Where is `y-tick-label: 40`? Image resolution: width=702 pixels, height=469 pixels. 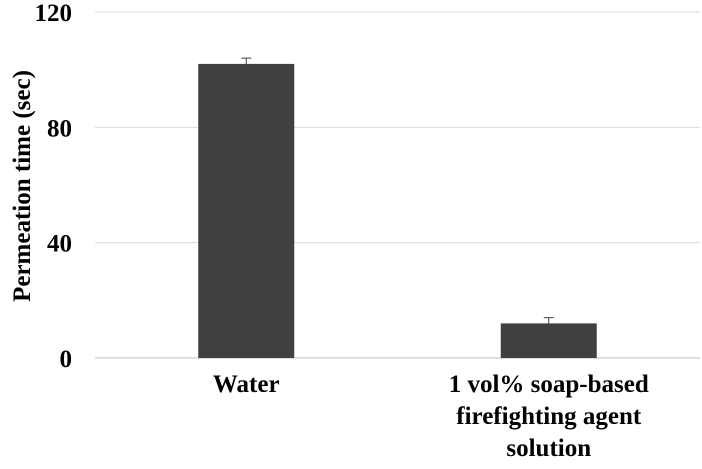 y-tick-label: 40 is located at coordinates (59, 244).